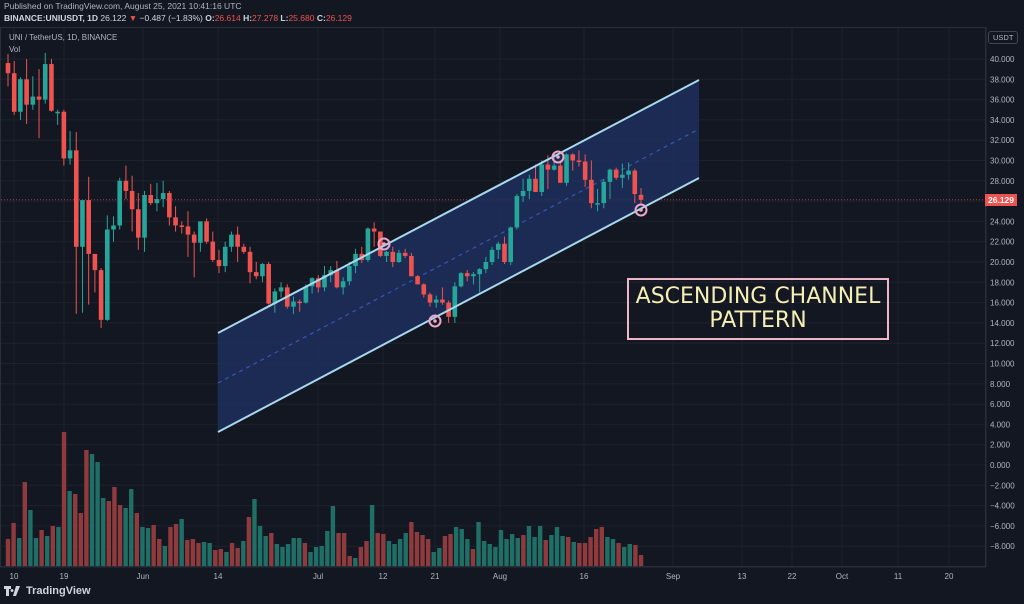  Describe the element at coordinates (15, 49) in the screenshot. I see `legend-volume: Vol` at that location.